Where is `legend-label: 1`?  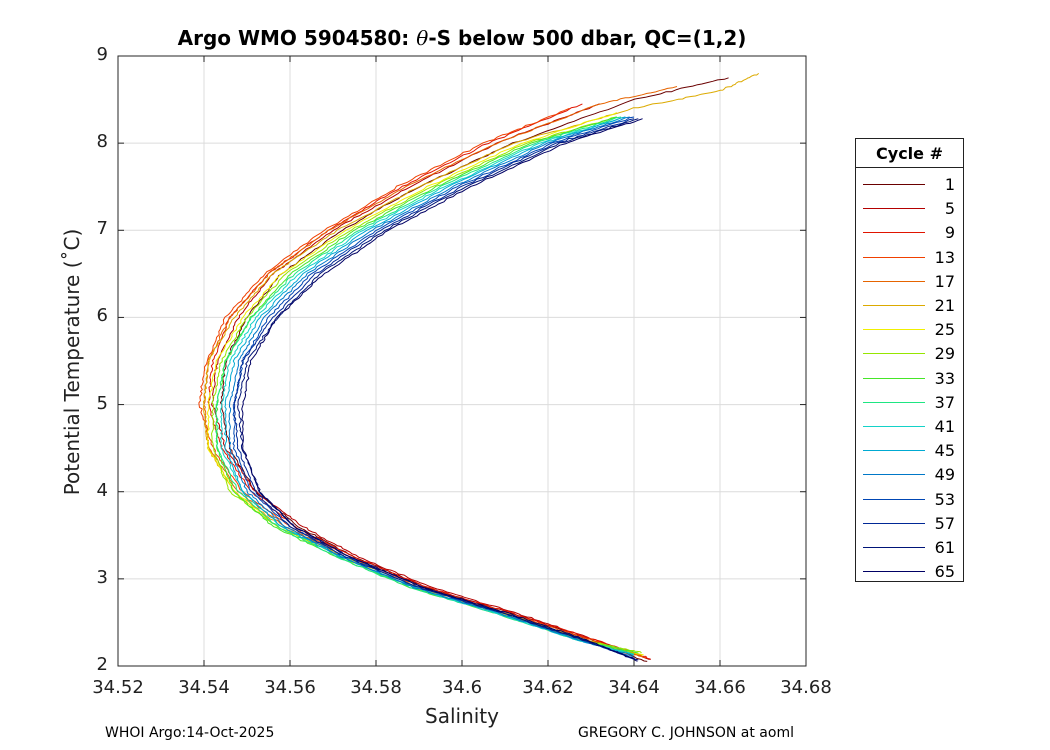
legend-label: 1 is located at coordinates (949, 184).